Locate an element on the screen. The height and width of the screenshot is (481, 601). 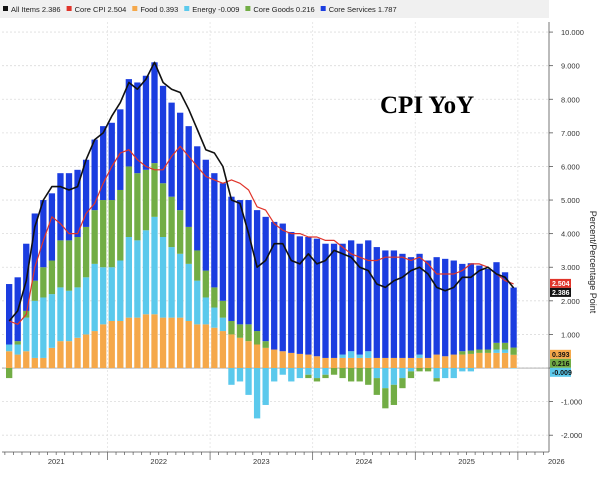
value-tags: 2.504 2.386 0.393 0.216 -0.009 is located at coordinates (561, 327).